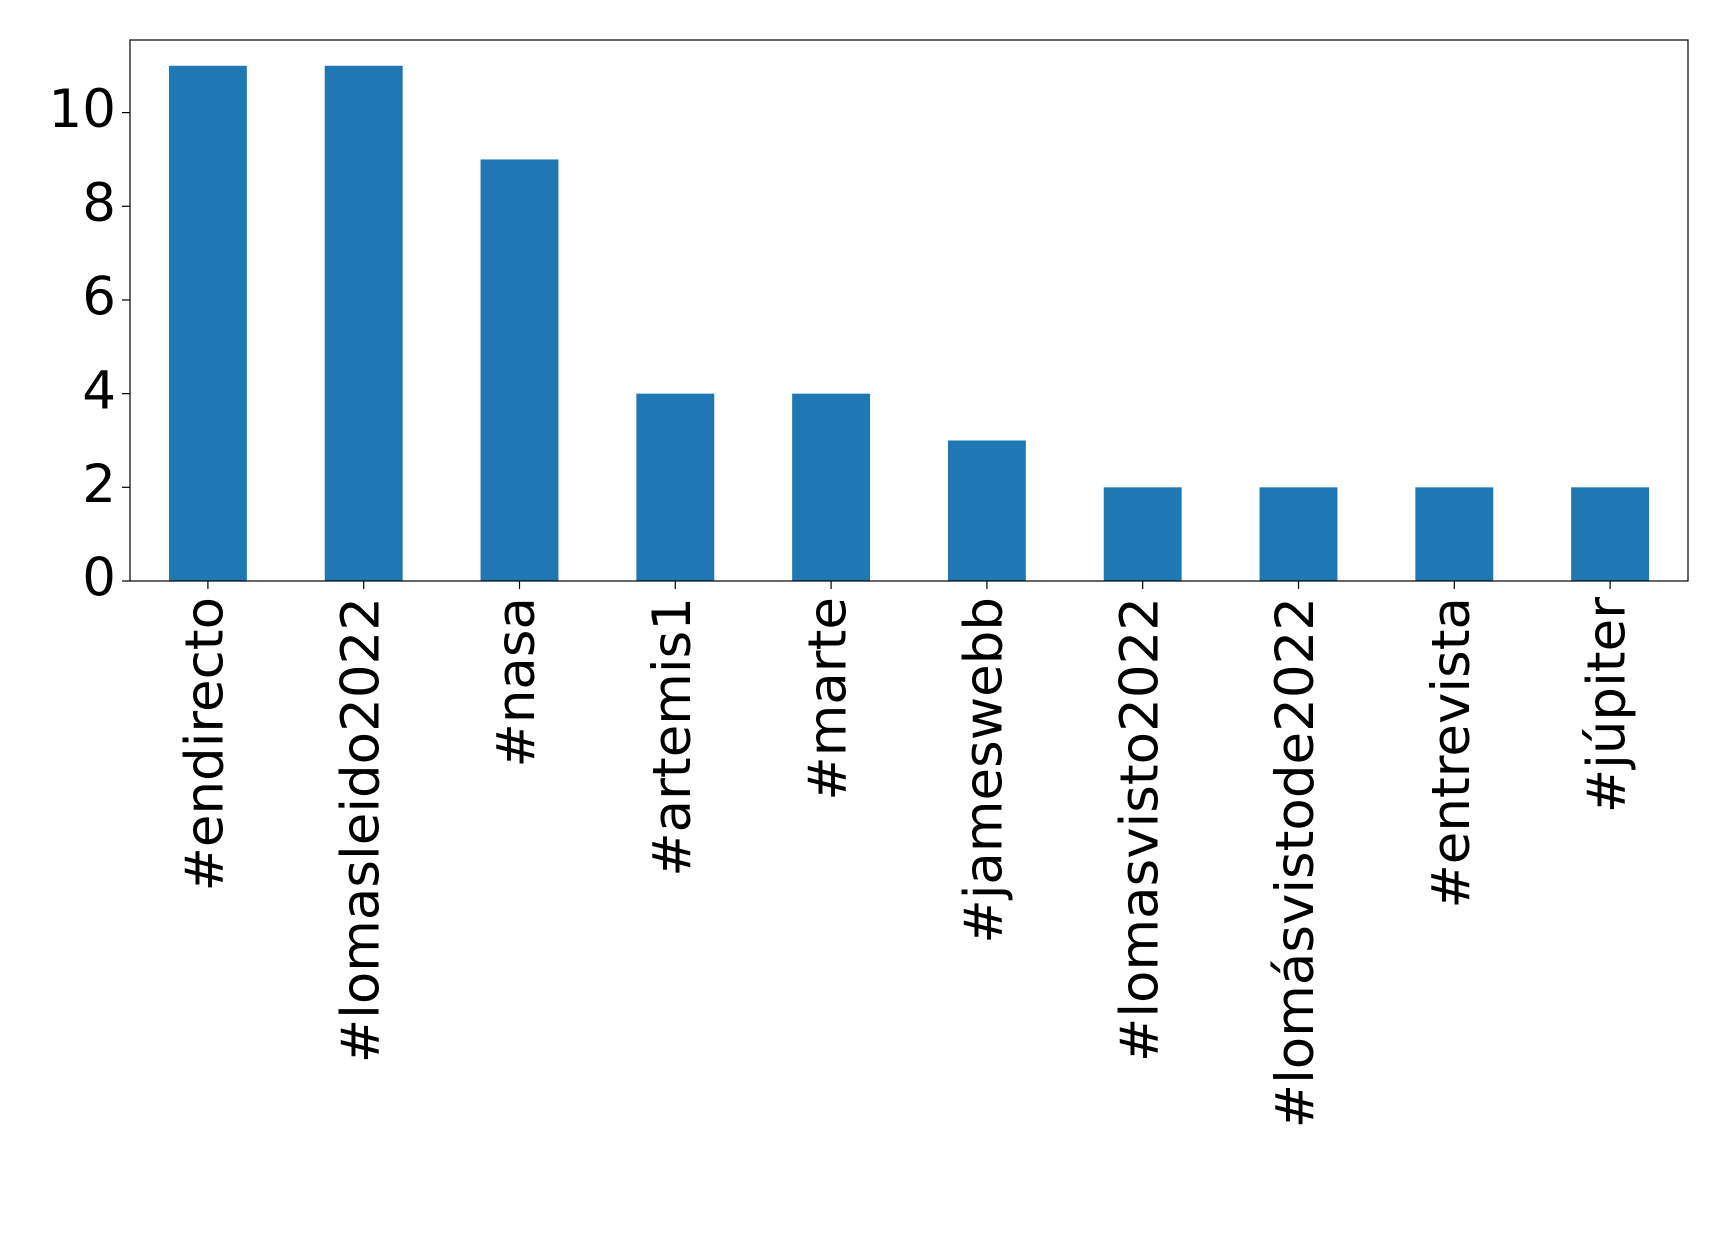  Describe the element at coordinates (1295, 862) in the screenshot. I see `x-tick-label: #lomásvistode2022` at that location.